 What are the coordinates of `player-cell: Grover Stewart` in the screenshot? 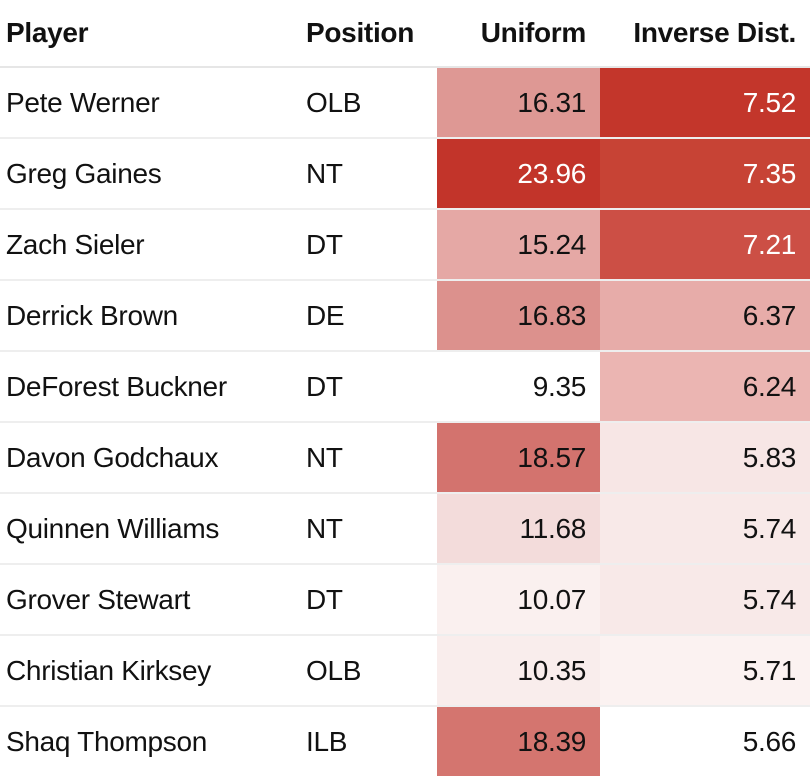 It's located at (152, 600).